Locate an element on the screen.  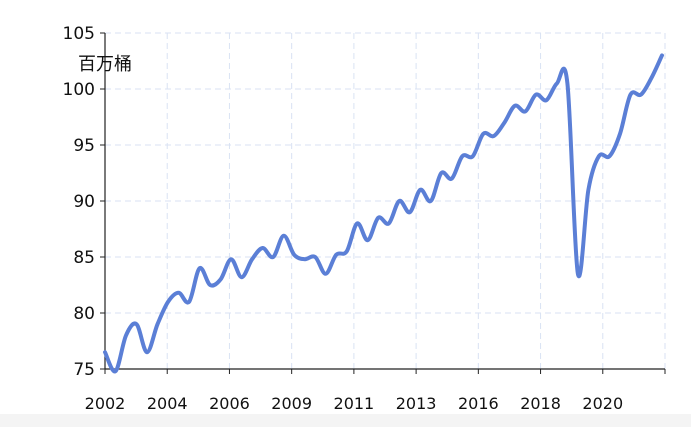
bottom-strip is located at coordinates (345, 420).